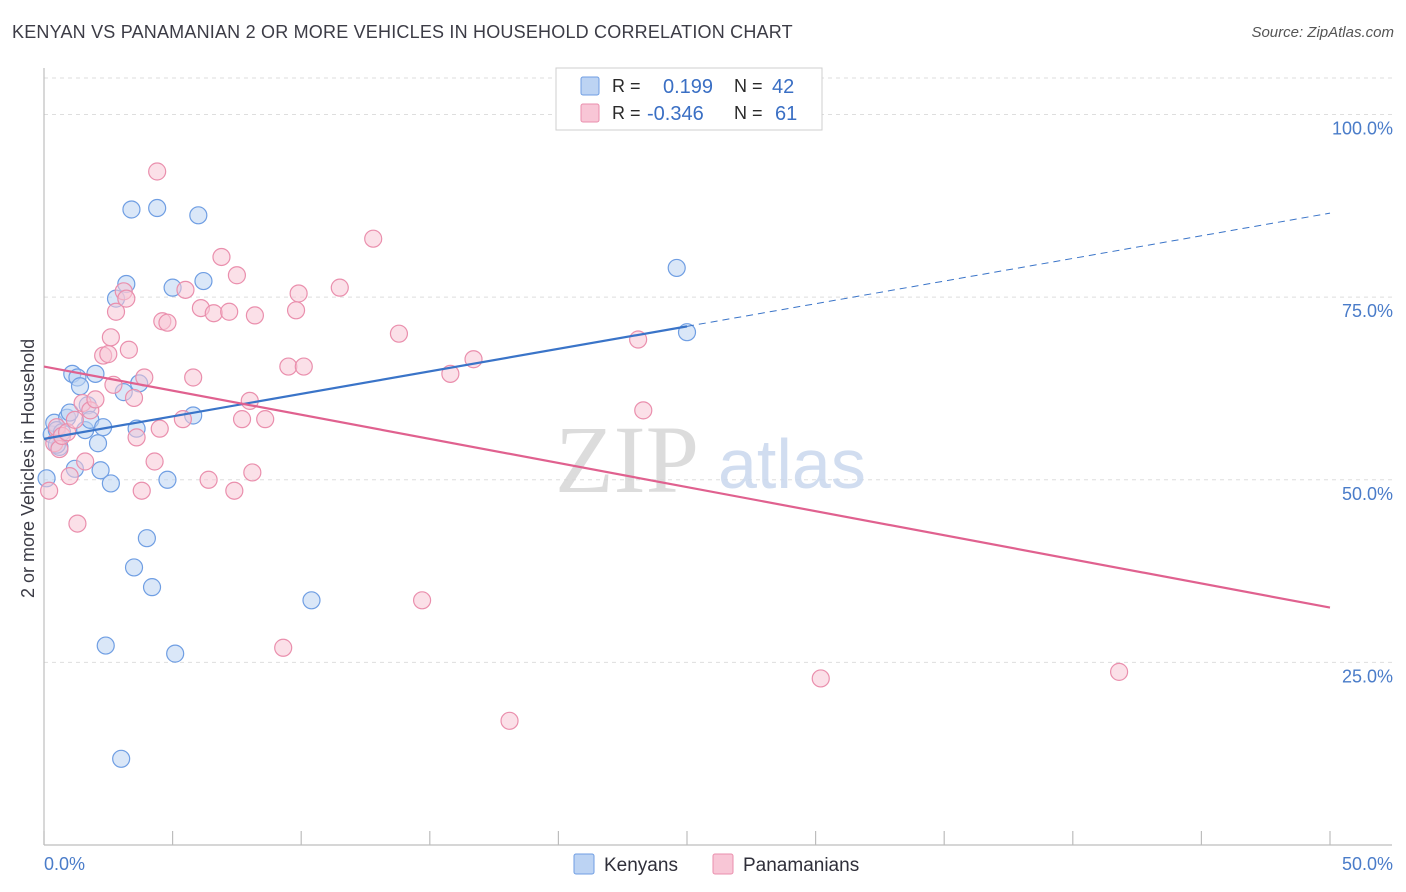 This screenshot has height=892, width=1406. I want to click on x-tick-label-min: 0.0%, so click(64, 864).